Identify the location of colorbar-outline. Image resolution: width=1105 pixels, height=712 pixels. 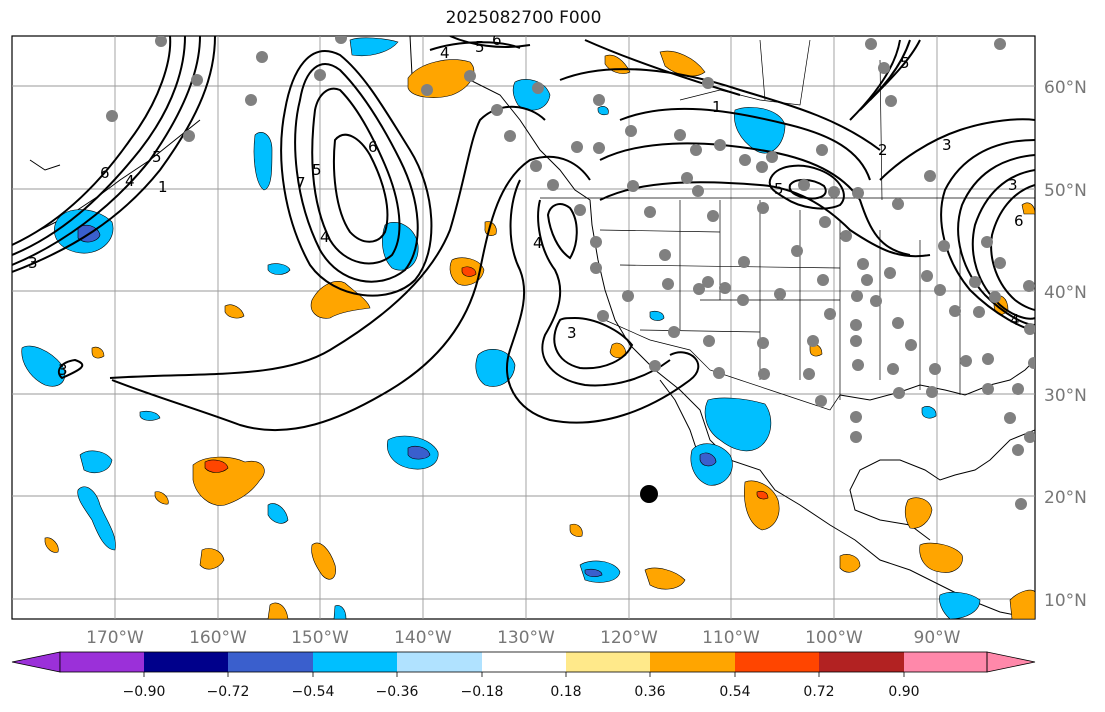
(523, 662).